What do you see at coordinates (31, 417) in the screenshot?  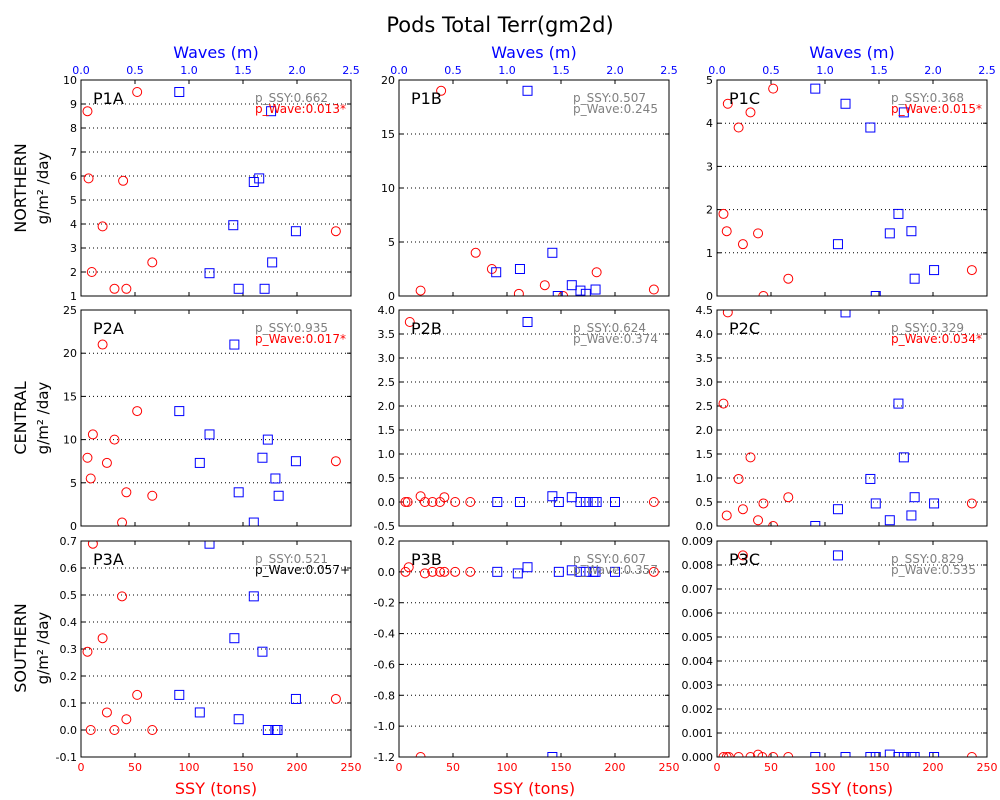 I see `row-label-central: CENTRAL g/m² /day` at bounding box center [31, 417].